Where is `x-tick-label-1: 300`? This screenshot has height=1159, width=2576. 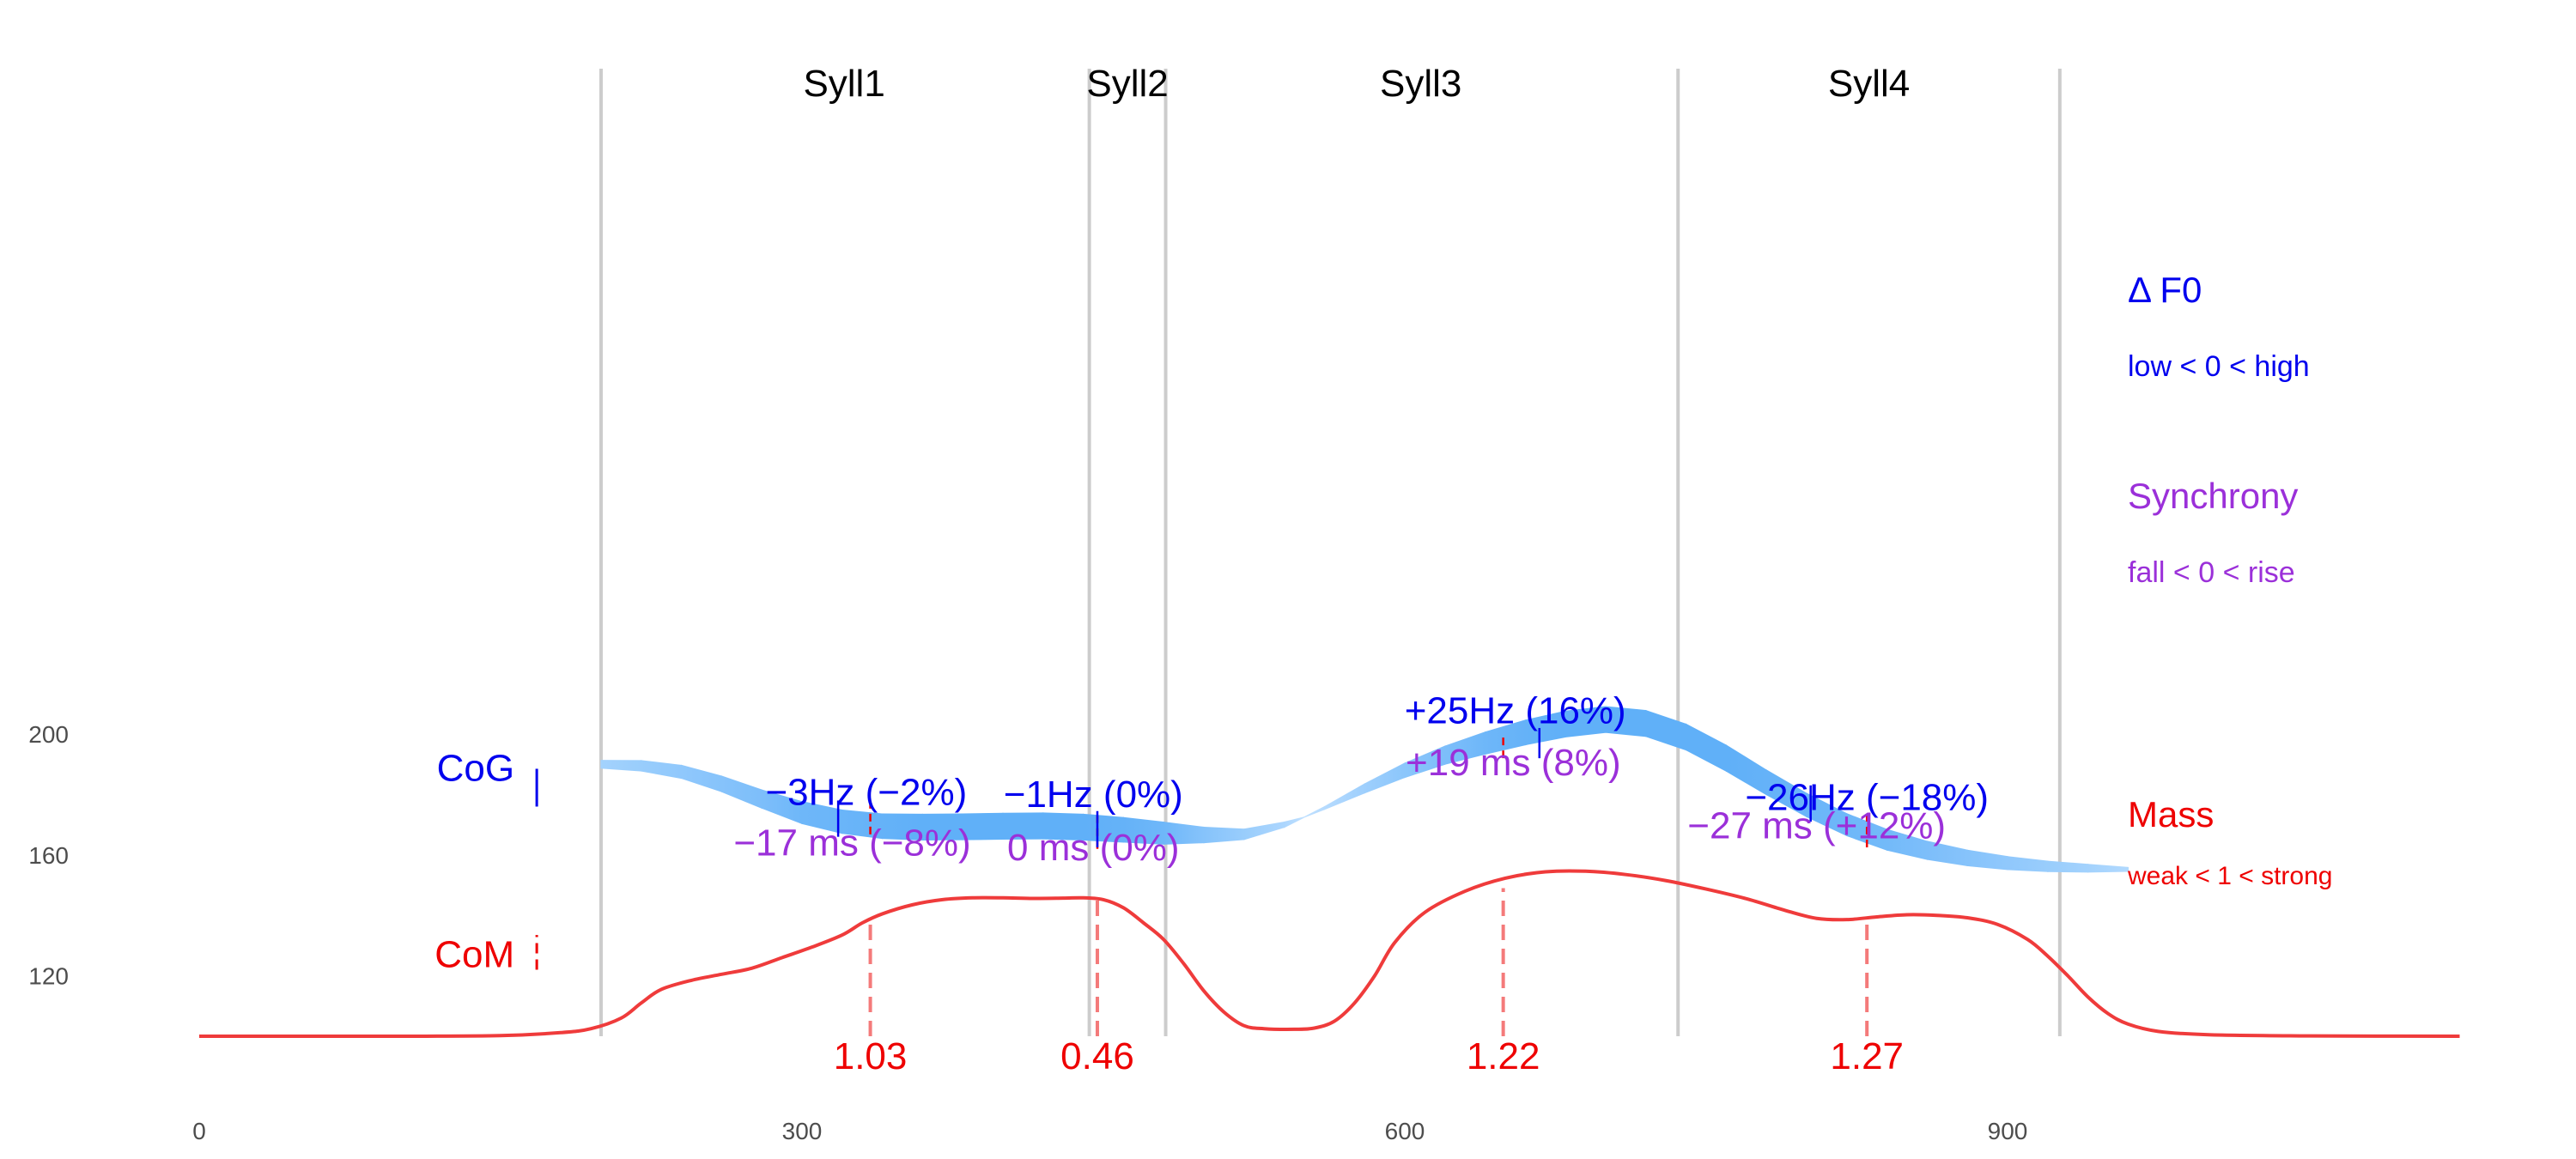 x-tick-label-1: 300 is located at coordinates (802, 1131).